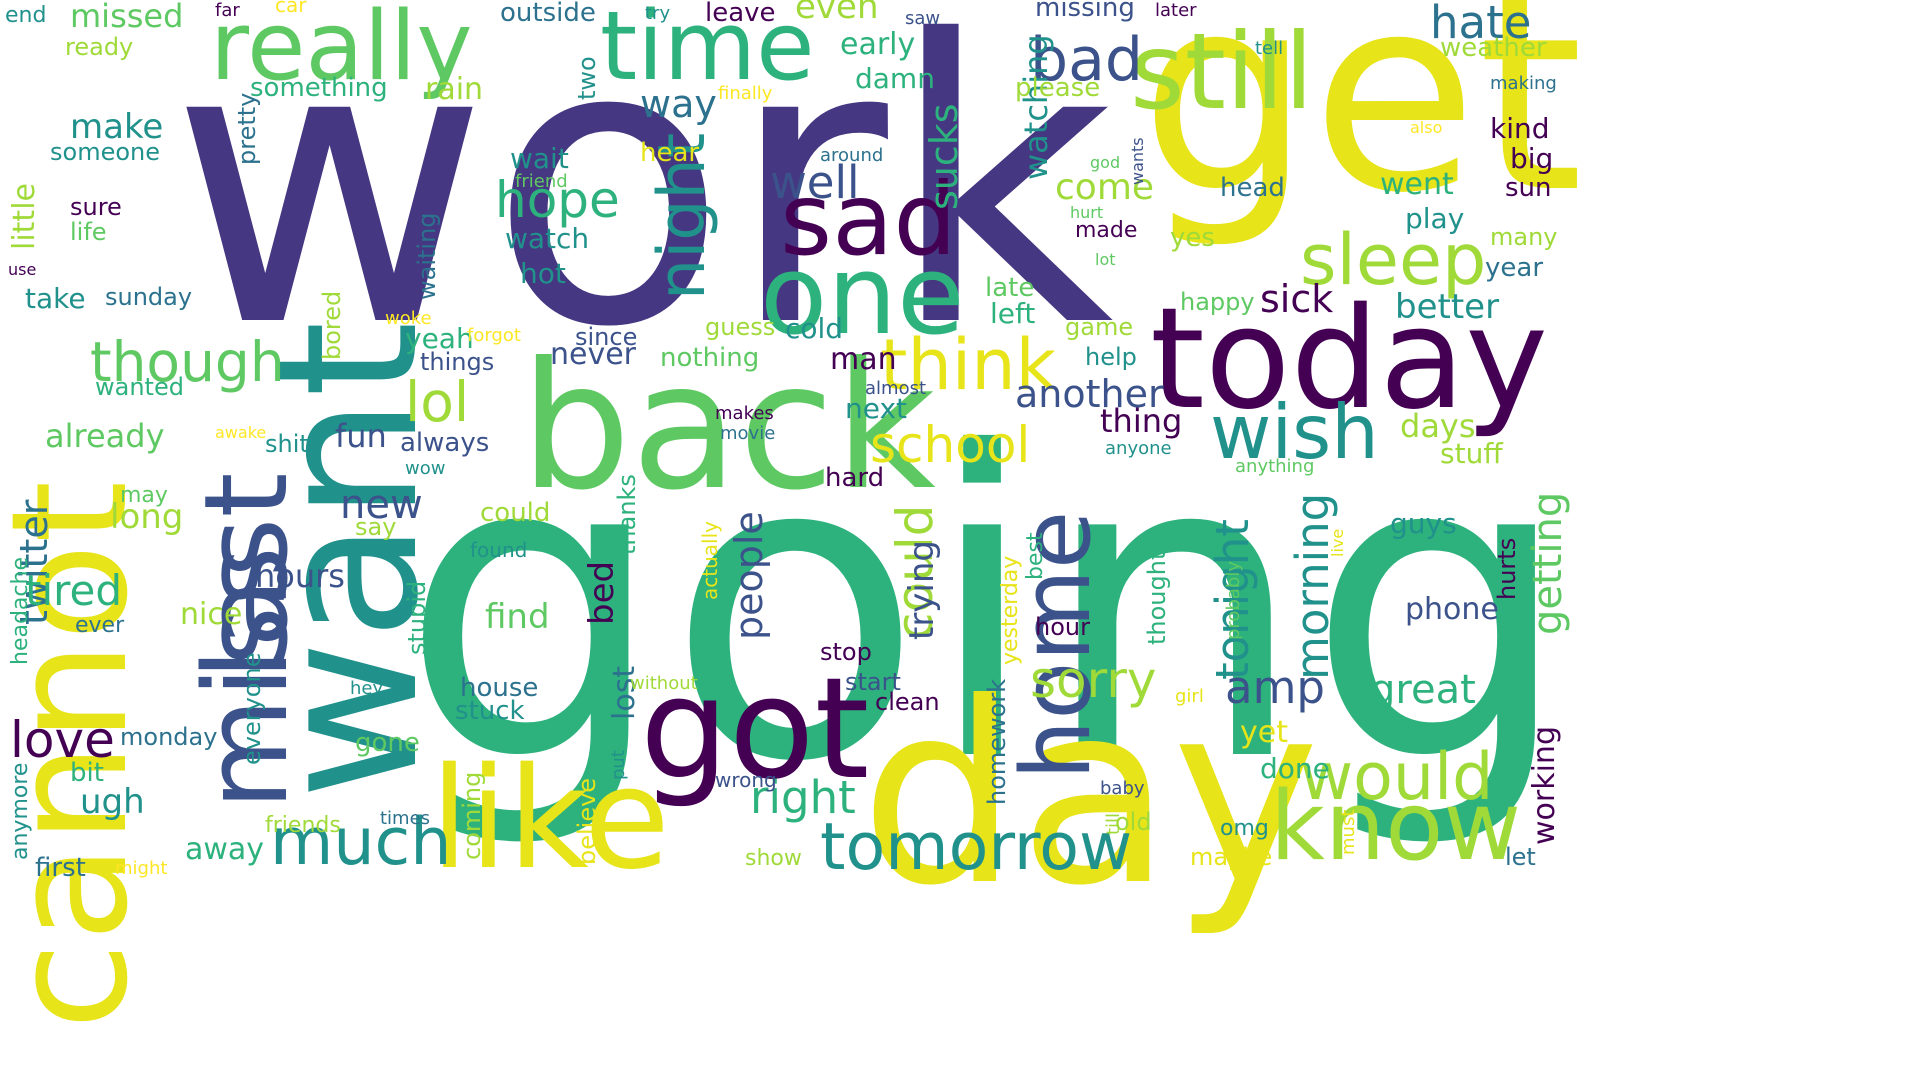 The height and width of the screenshot is (1080, 1920). I want to click on word-ugh: ugh, so click(112, 802).